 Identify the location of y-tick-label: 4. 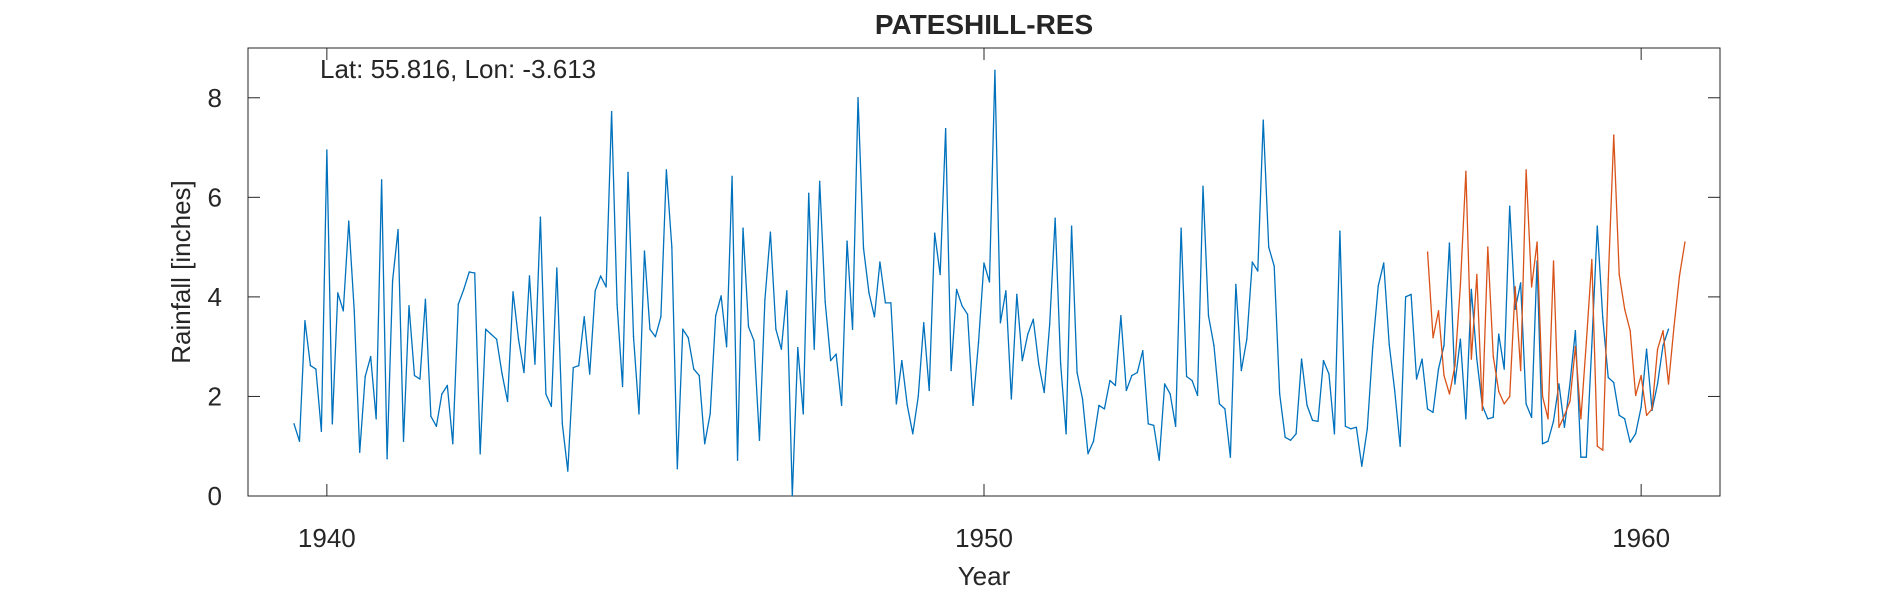
(215, 297).